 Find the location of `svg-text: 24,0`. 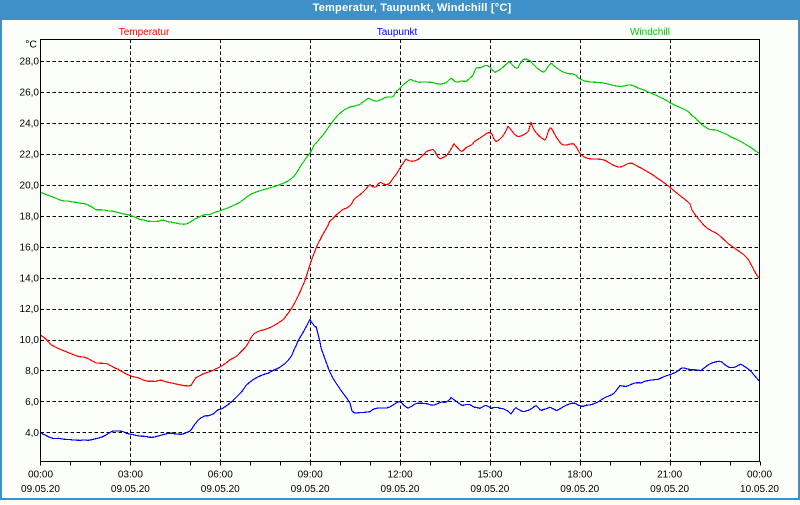

svg-text: 24,0 is located at coordinates (30, 124).